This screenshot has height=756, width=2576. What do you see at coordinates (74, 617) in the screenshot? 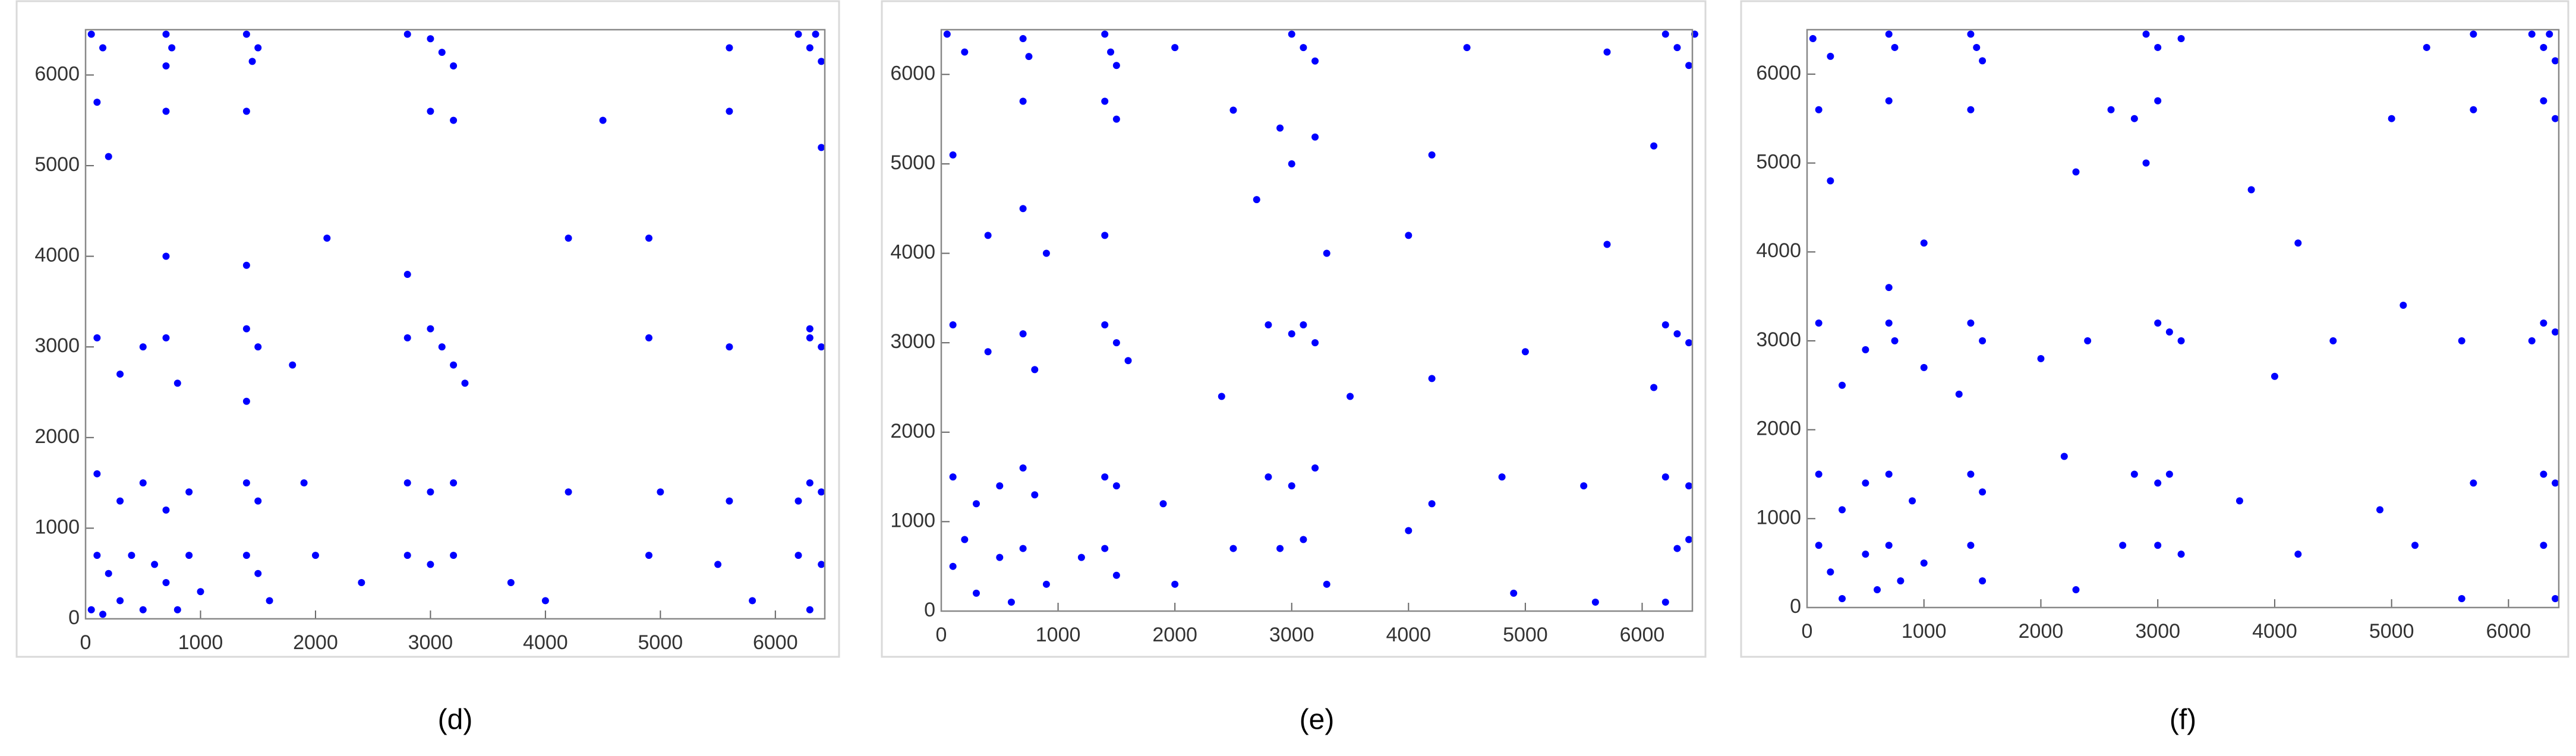
I see `y-tick-label: 0` at bounding box center [74, 617].